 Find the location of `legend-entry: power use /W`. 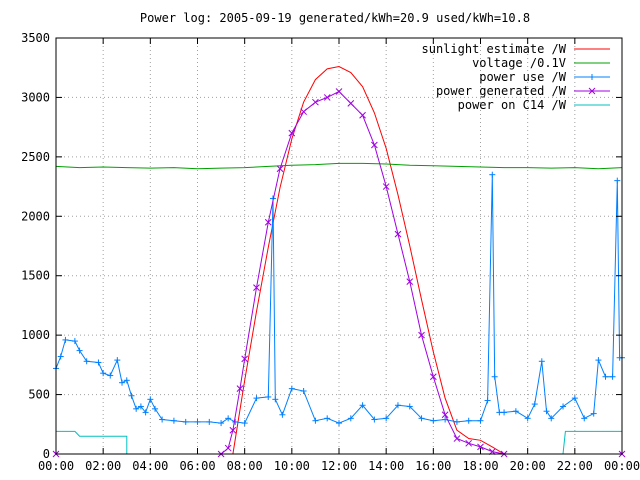

legend-entry: power use /W is located at coordinates (544, 77).